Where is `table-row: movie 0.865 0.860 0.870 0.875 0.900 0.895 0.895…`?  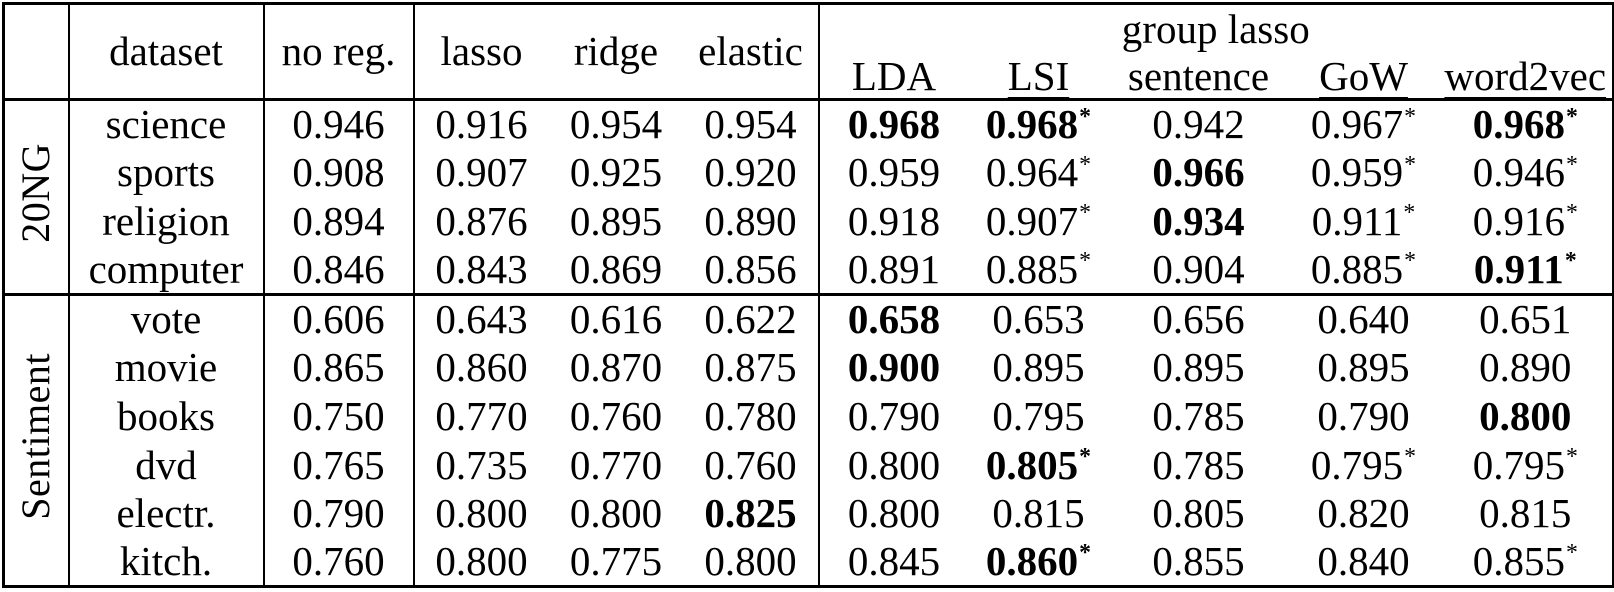
table-row: movie 0.865 0.860 0.870 0.875 0.900 0.895 0.895… is located at coordinates (809, 367).